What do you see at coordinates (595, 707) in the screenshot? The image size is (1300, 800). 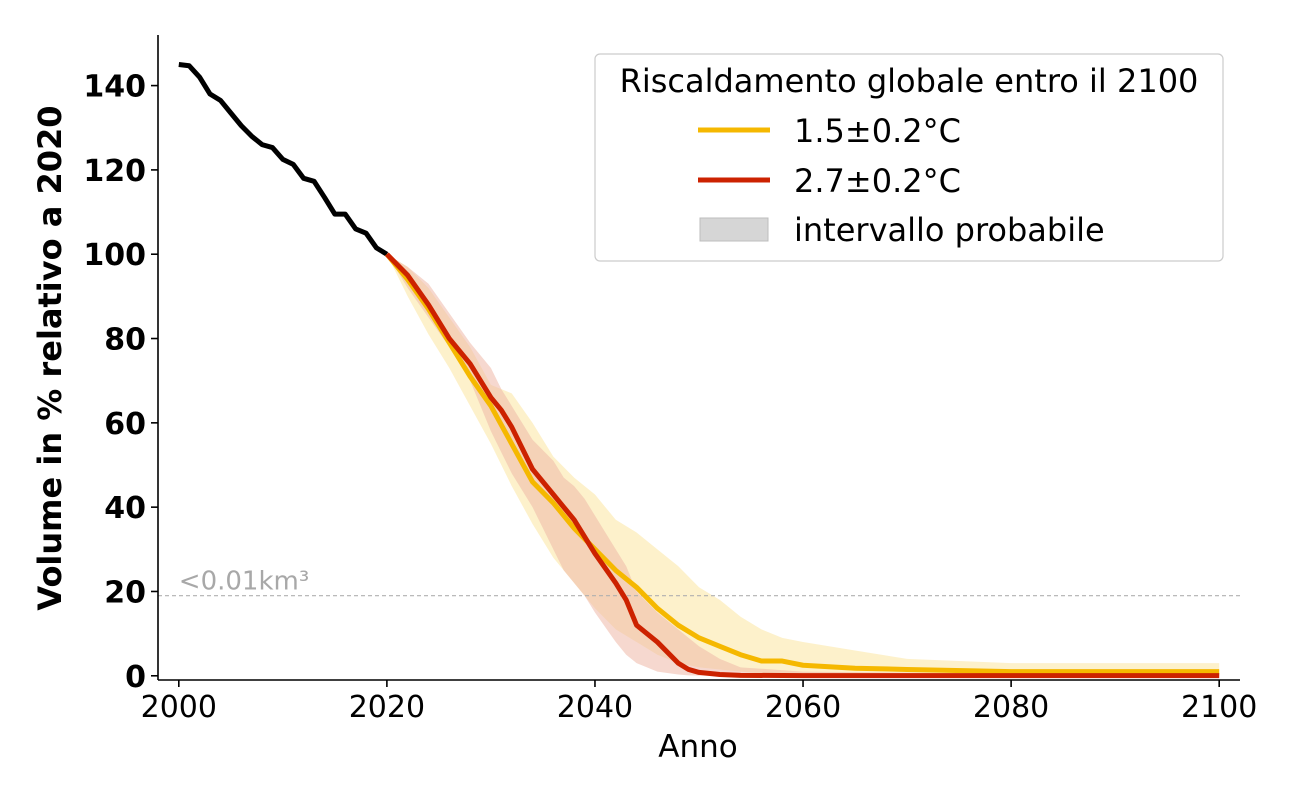 I see `x-tick-label: 2040` at bounding box center [595, 707].